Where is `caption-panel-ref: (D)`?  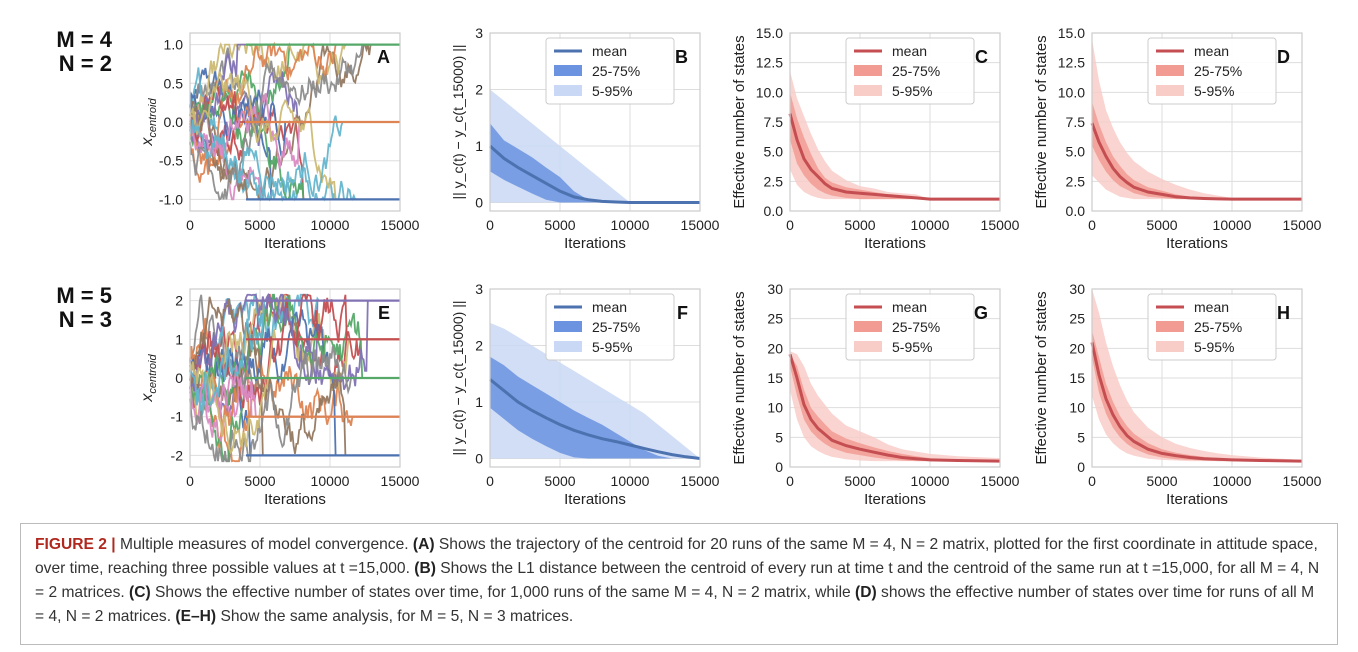
caption-panel-ref: (D) is located at coordinates (866, 592).